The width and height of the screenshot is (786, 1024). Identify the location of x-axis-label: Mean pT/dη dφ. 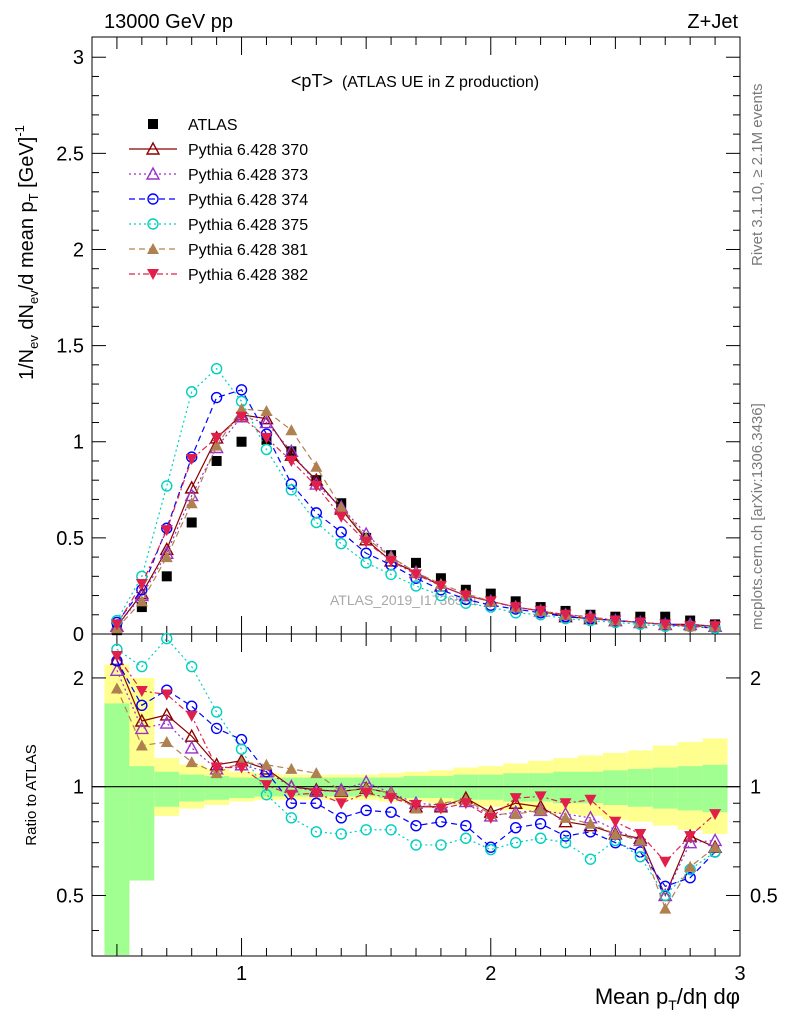
(667, 998).